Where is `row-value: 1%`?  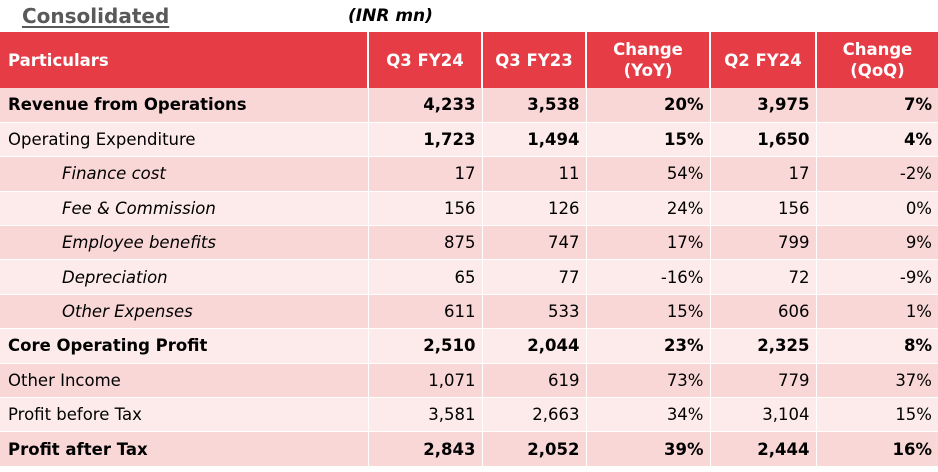
row-value: 1% is located at coordinates (877, 312).